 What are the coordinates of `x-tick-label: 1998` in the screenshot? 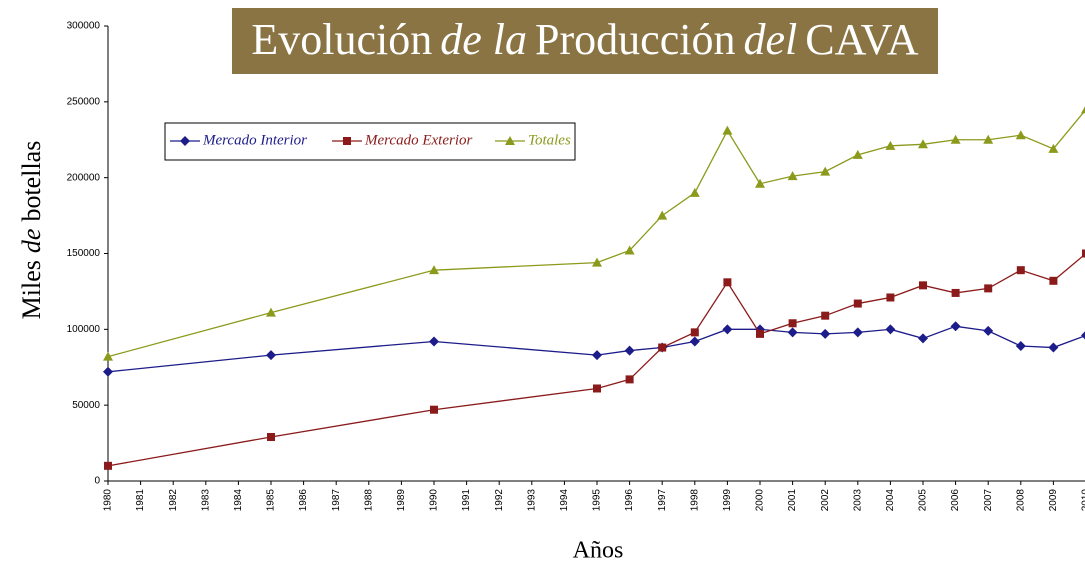 It's located at (694, 500).